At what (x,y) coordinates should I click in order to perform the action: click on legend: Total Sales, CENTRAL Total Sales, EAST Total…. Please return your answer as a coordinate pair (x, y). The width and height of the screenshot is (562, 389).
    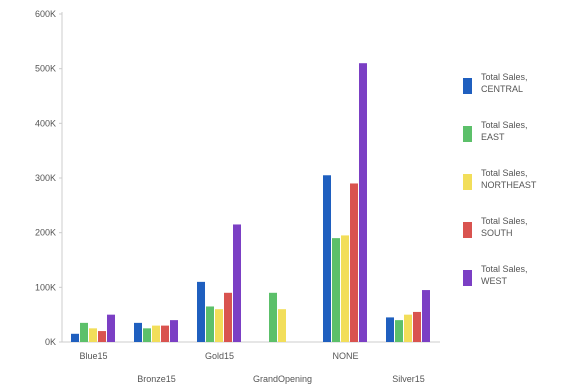
    Looking at the image, I should click on (500, 179).